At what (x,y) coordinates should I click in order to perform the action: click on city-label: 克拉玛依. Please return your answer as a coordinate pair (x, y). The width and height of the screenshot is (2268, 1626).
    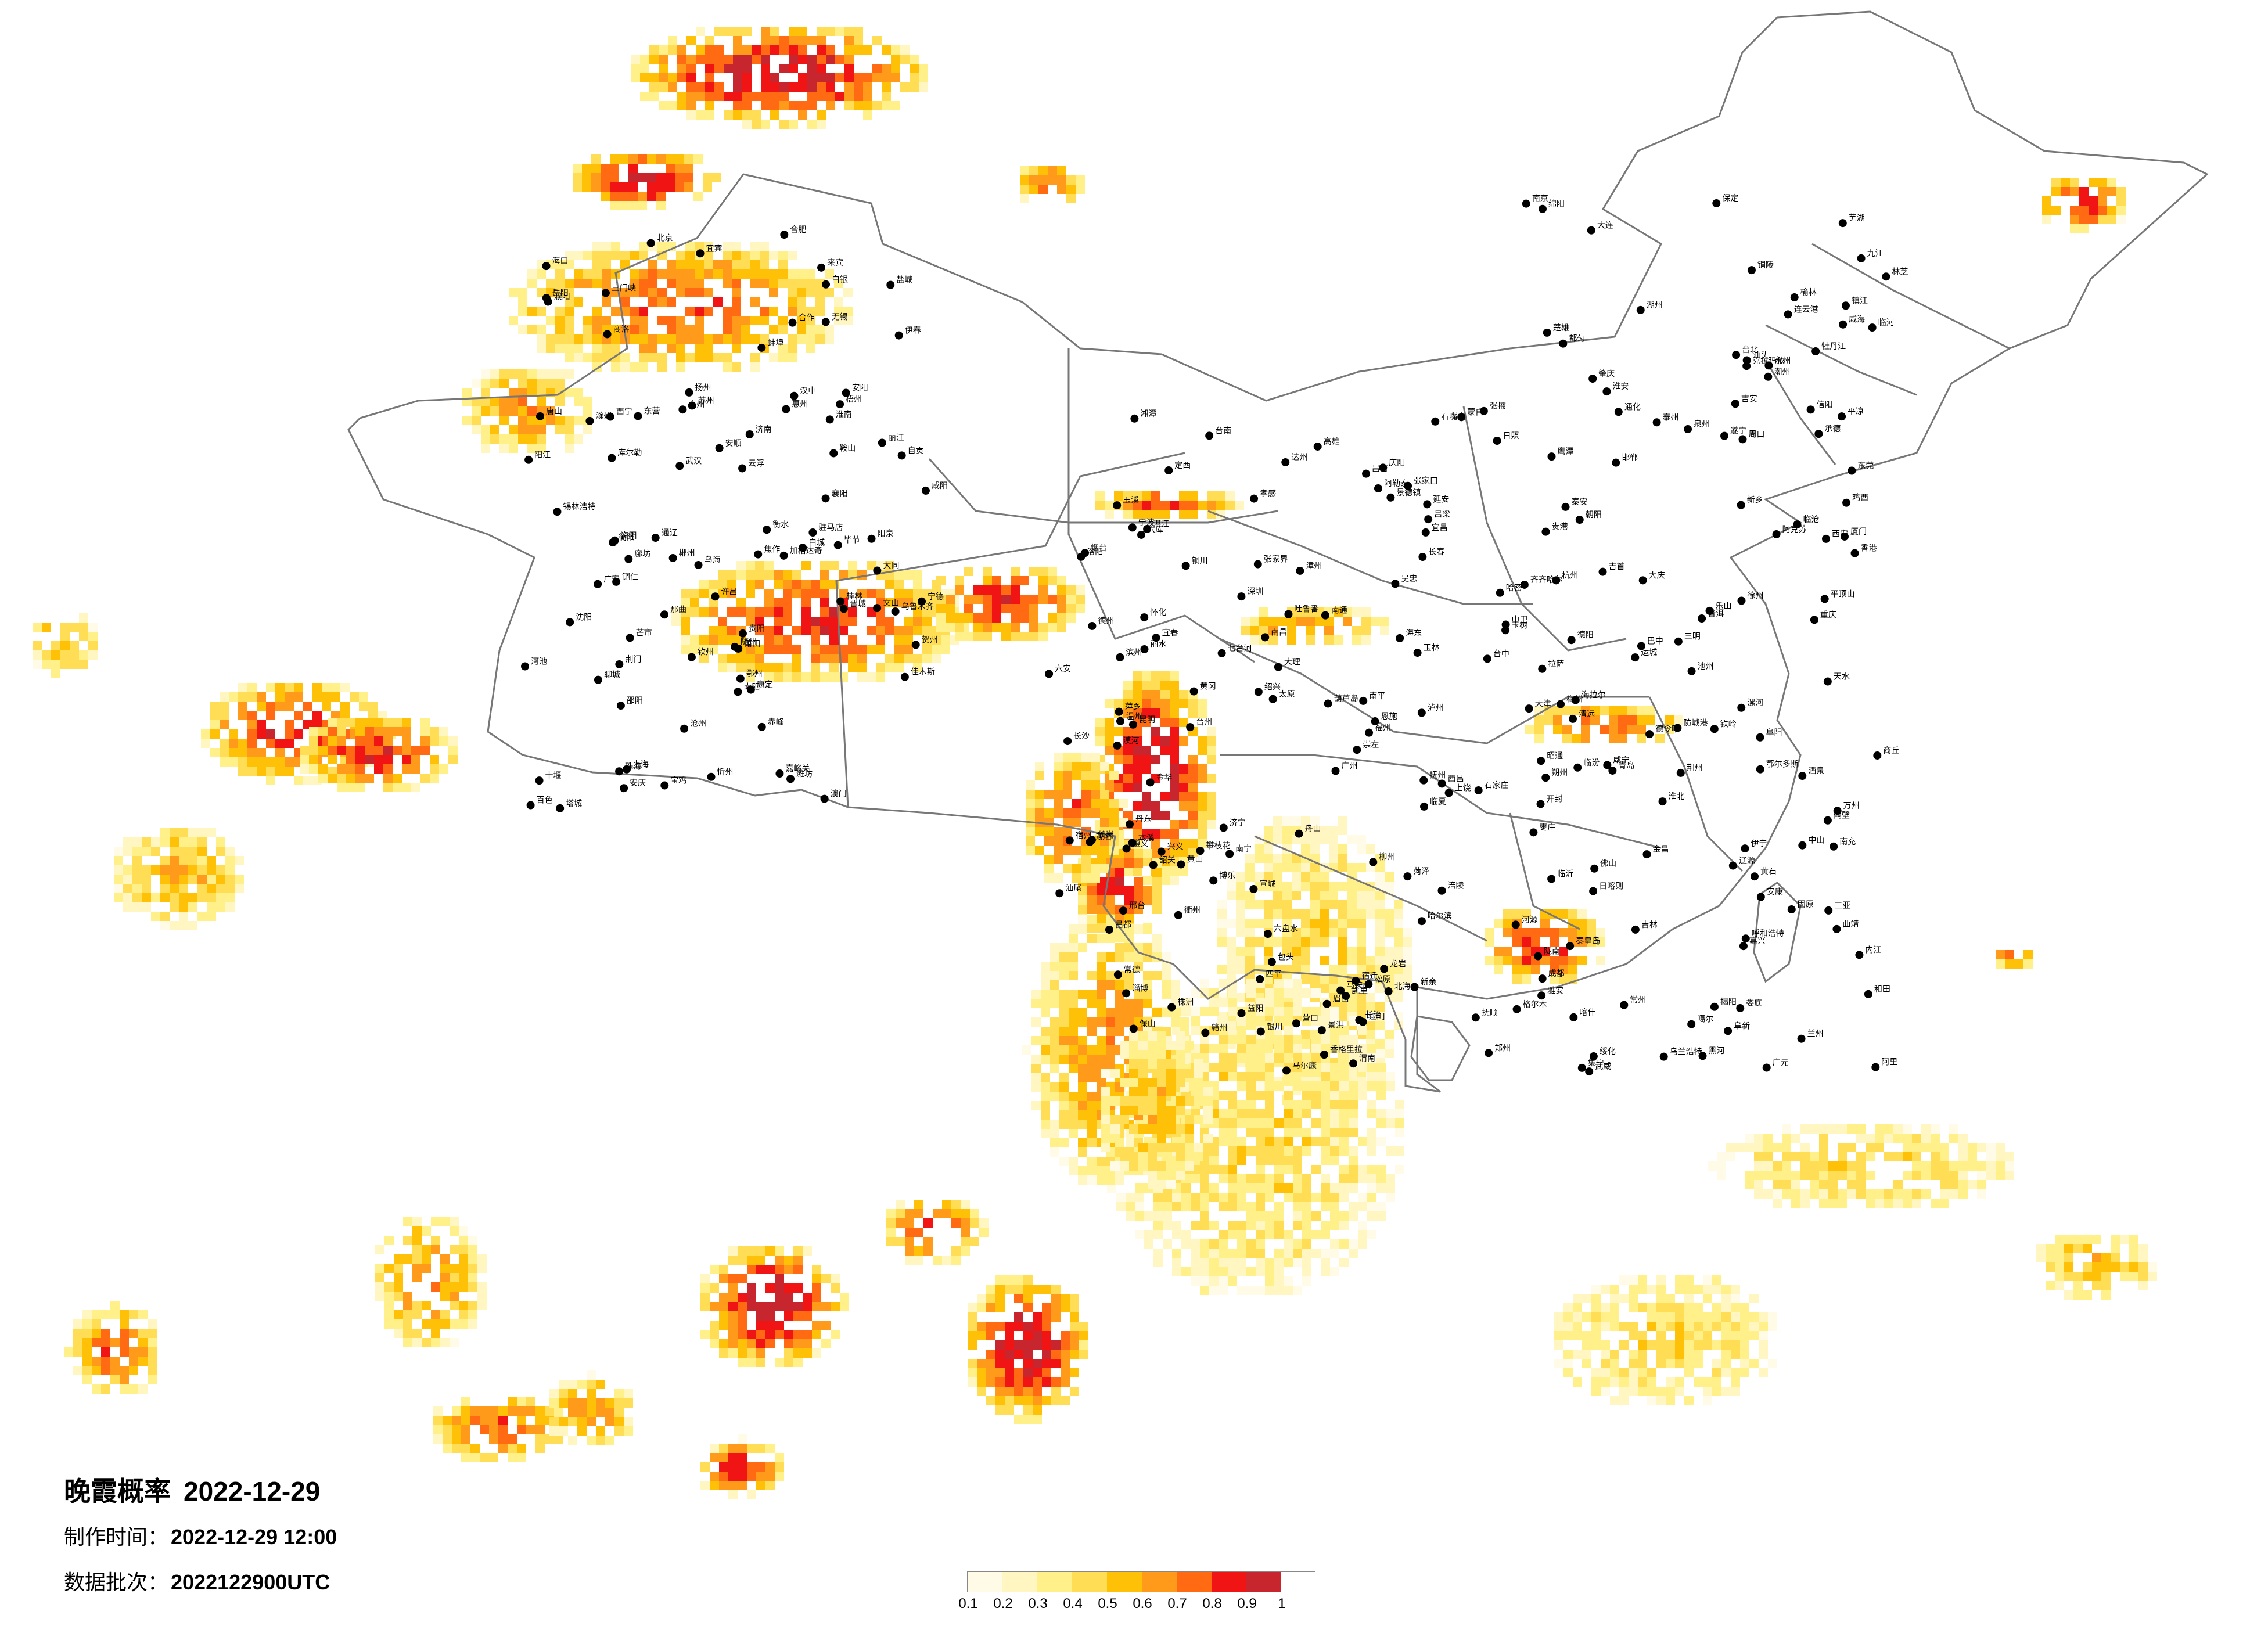
    Looking at the image, I should click on (1768, 362).